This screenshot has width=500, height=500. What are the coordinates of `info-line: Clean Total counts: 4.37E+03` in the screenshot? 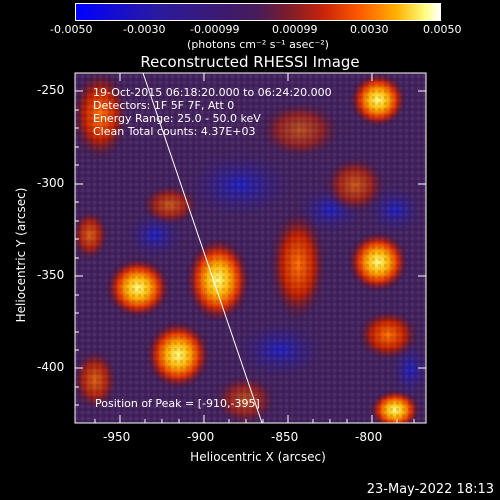 It's located at (174, 131).